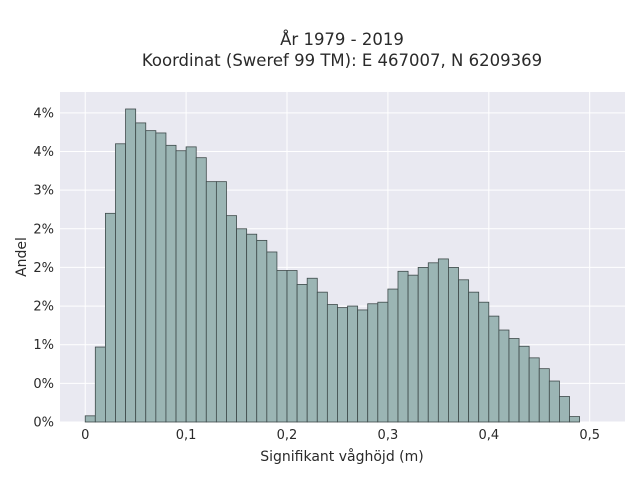  What do you see at coordinates (186, 435) in the screenshot?
I see `x-tick-label: 0,1` at bounding box center [186, 435].